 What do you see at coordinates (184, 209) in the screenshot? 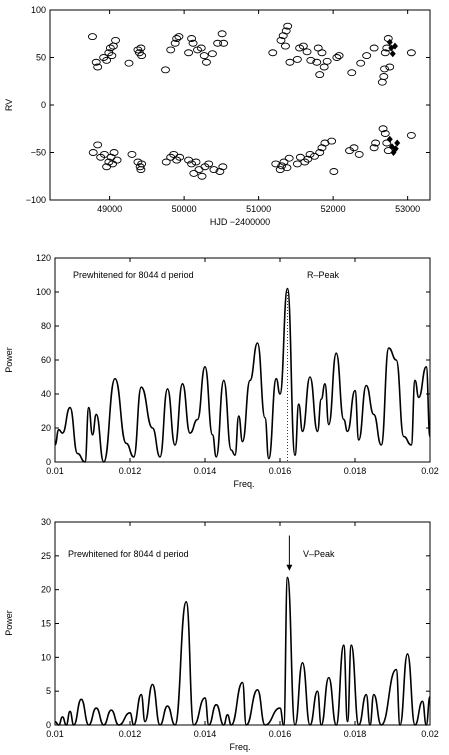
I see `x-tick-label: 50000` at bounding box center [184, 209].